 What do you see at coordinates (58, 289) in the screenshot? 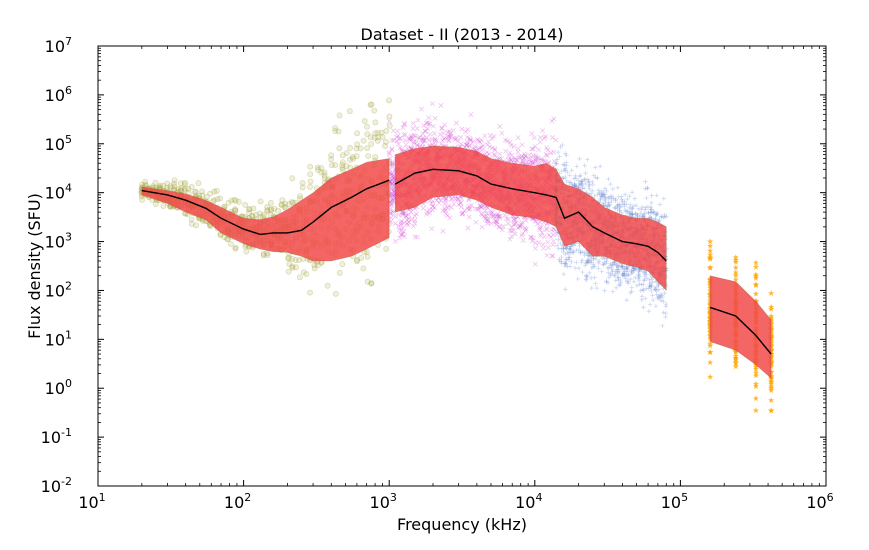
I see `y-tick-label: 10²` at bounding box center [58, 289].